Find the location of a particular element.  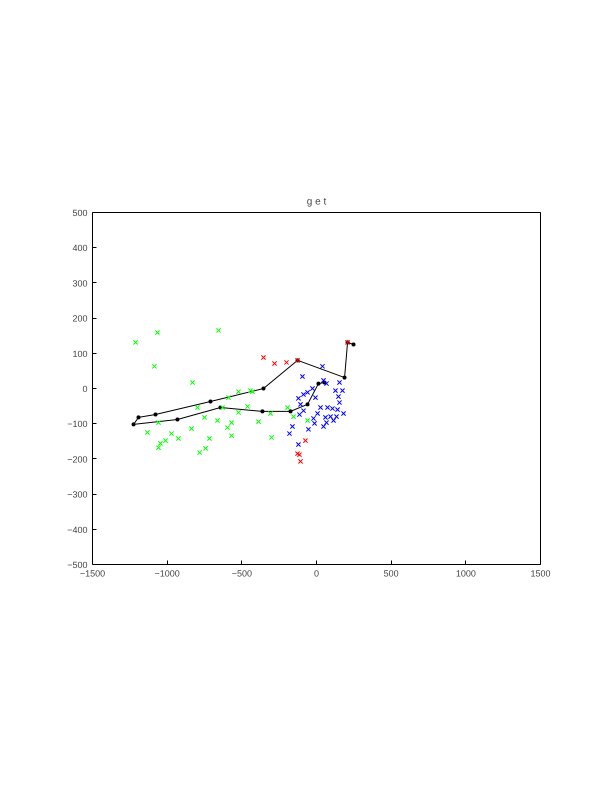

y-tick-label: −400 is located at coordinates (77, 529).